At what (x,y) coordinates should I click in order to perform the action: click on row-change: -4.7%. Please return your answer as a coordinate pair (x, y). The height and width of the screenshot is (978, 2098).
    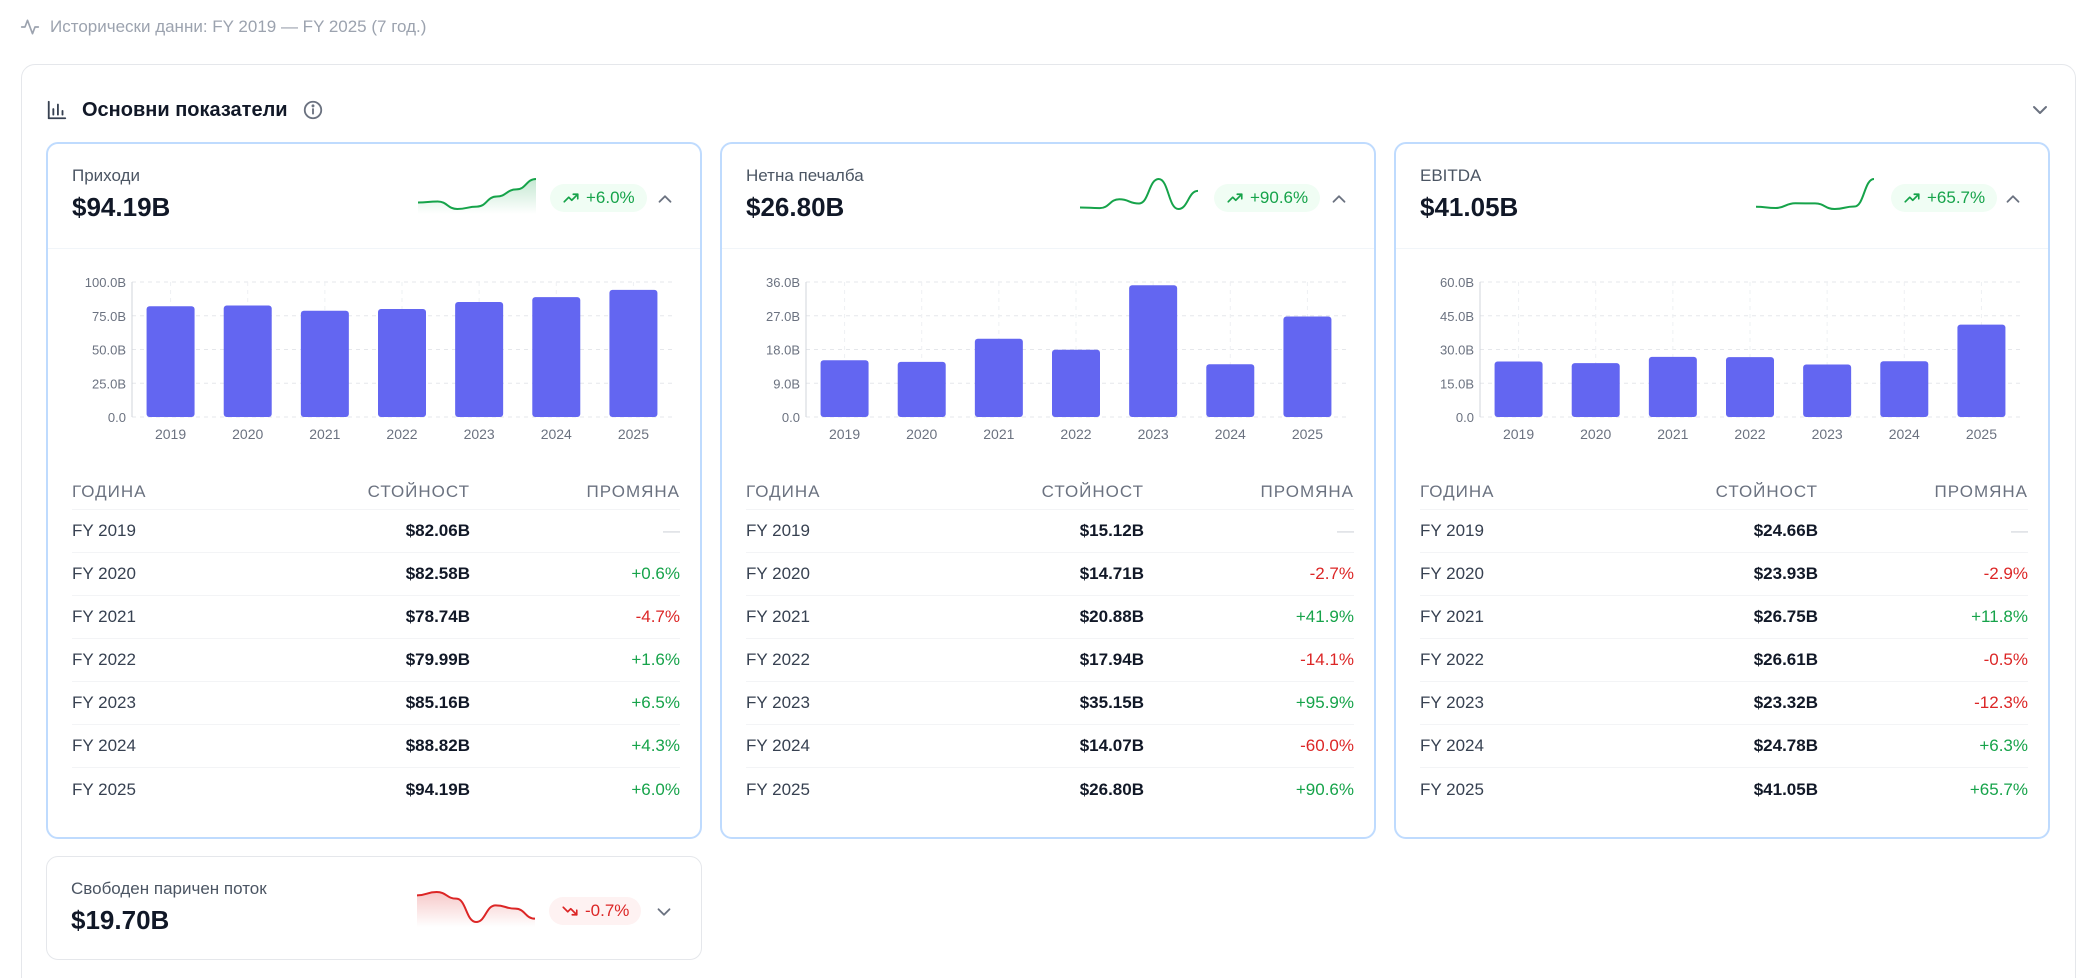
    Looking at the image, I should click on (657, 616).